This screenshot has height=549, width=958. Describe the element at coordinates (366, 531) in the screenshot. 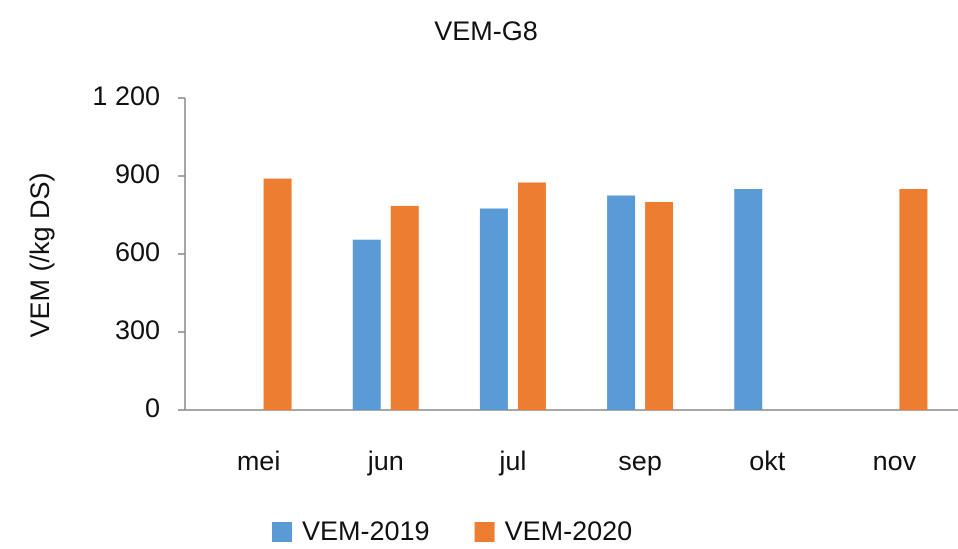

I see `legend-label: VEM-2019` at that location.